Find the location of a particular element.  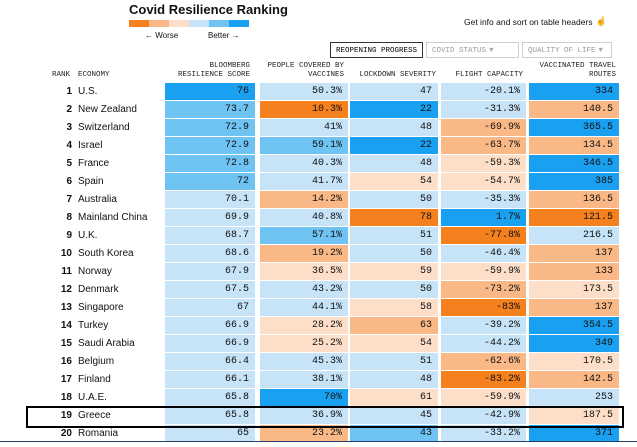

vaccines-cell: 50.3% is located at coordinates (304, 91).